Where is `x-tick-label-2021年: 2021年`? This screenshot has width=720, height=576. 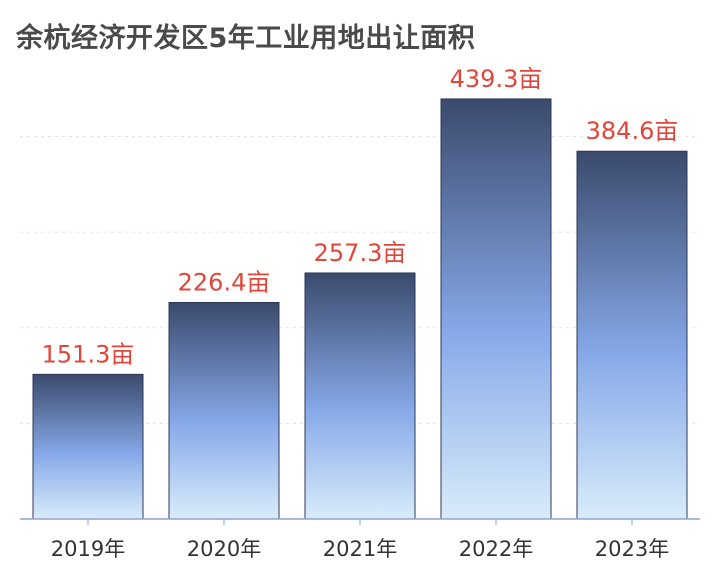 x-tick-label-2021年: 2021年 is located at coordinates (360, 549).